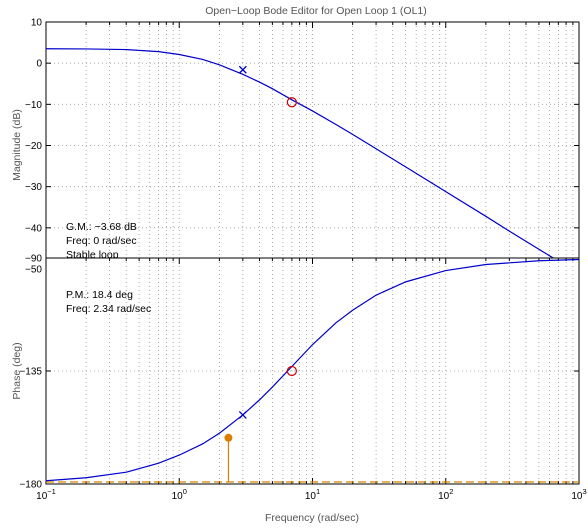 The image size is (588, 529). I want to click on x-axis-label: Frequency (rad/sec), so click(312, 518).